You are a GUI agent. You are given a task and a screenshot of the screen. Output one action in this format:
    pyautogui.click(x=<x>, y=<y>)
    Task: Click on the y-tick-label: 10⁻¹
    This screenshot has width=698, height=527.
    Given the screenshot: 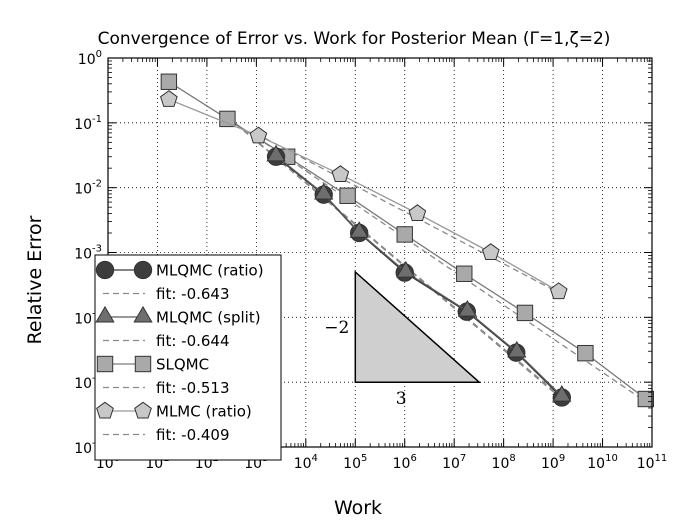 What is the action you would take?
    pyautogui.click(x=88, y=123)
    